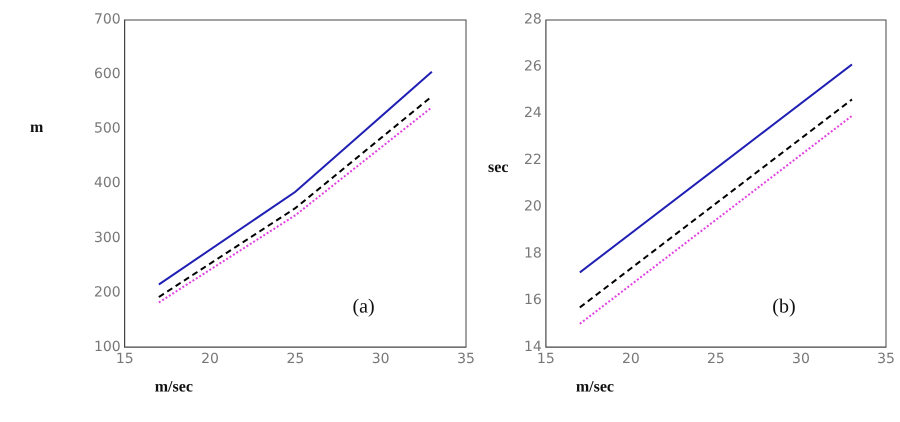 The width and height of the screenshot is (900, 422). I want to click on y-tick-label: 400, so click(107, 183).